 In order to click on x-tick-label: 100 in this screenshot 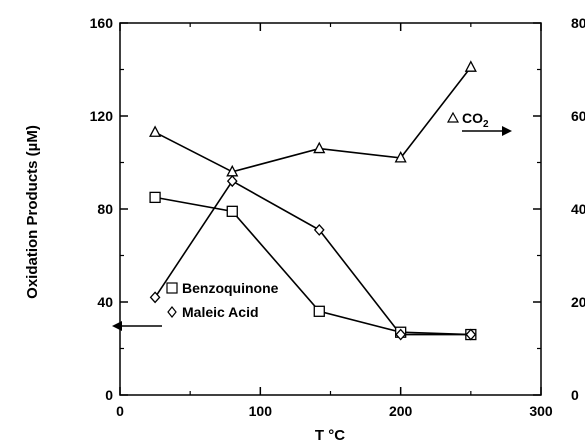, I will do `click(261, 411)`.